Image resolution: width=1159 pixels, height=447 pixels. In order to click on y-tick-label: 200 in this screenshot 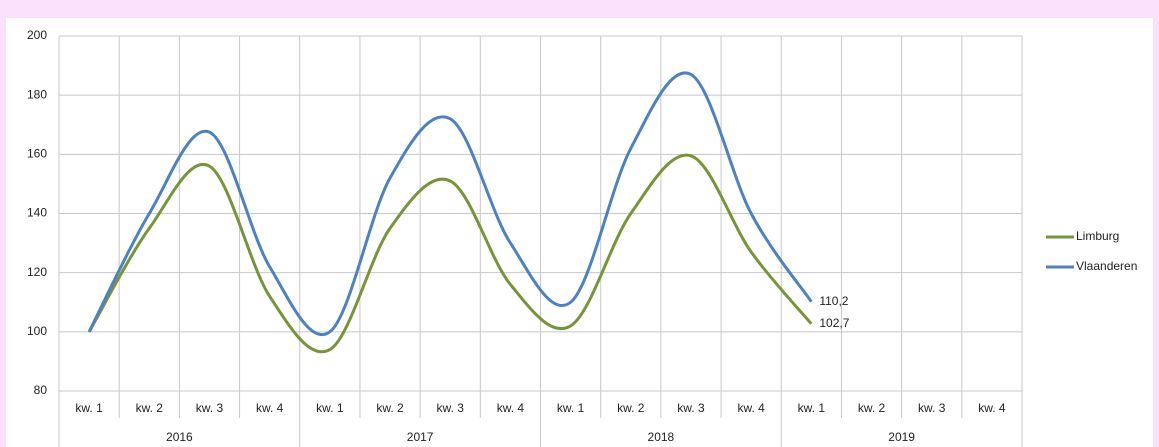, I will do `click(37, 35)`.